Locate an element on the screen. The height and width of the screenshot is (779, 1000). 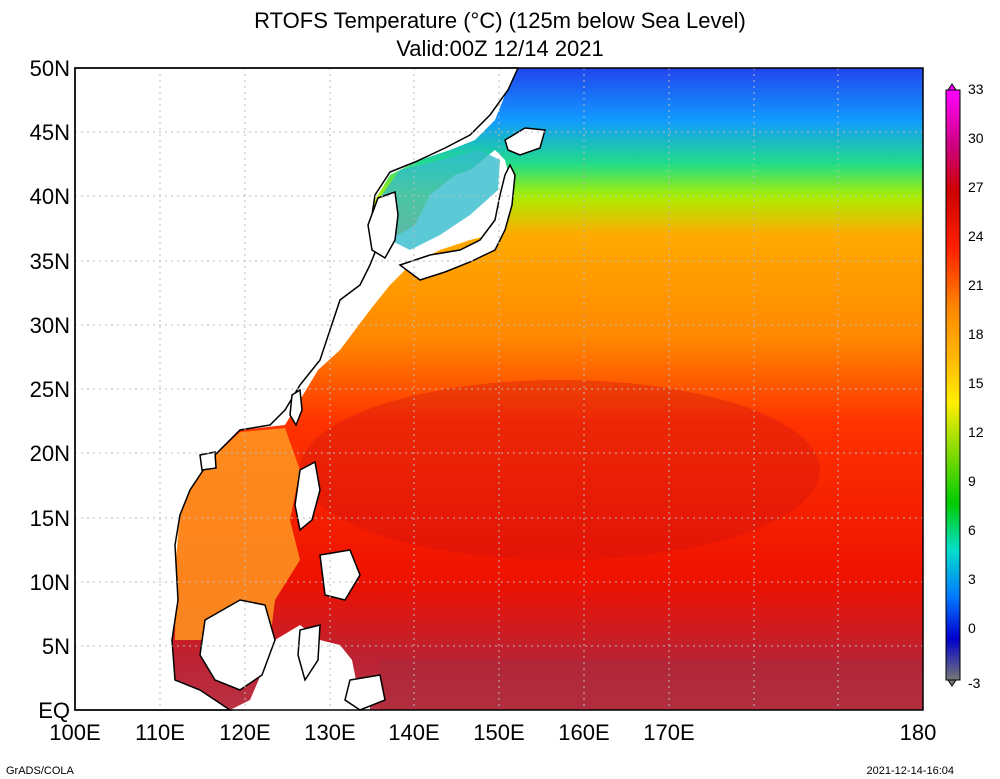
mindanao is located at coordinates (340, 575).